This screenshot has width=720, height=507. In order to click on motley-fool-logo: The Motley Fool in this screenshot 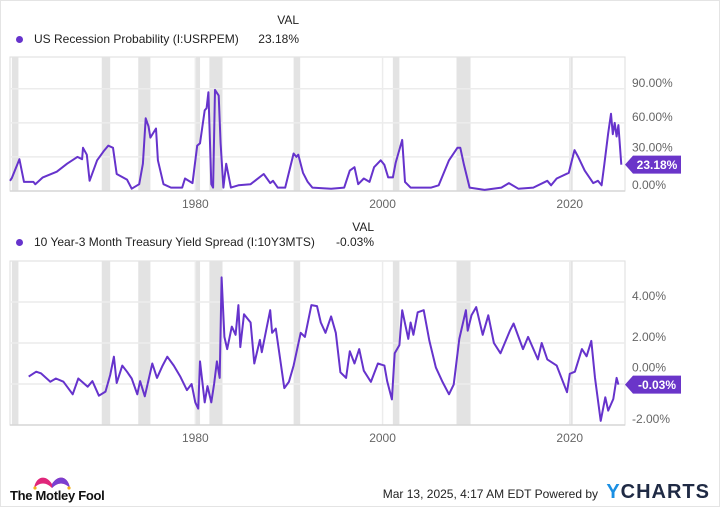, I will do `click(65, 489)`.